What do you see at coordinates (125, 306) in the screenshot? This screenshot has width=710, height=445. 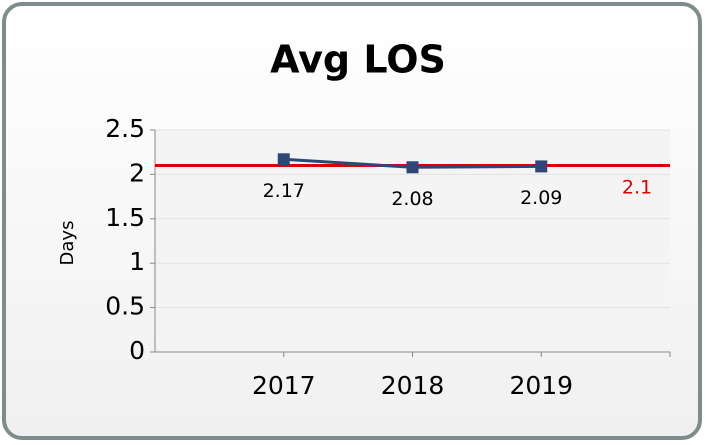 I see `y-tick-label: 0.5` at bounding box center [125, 306].